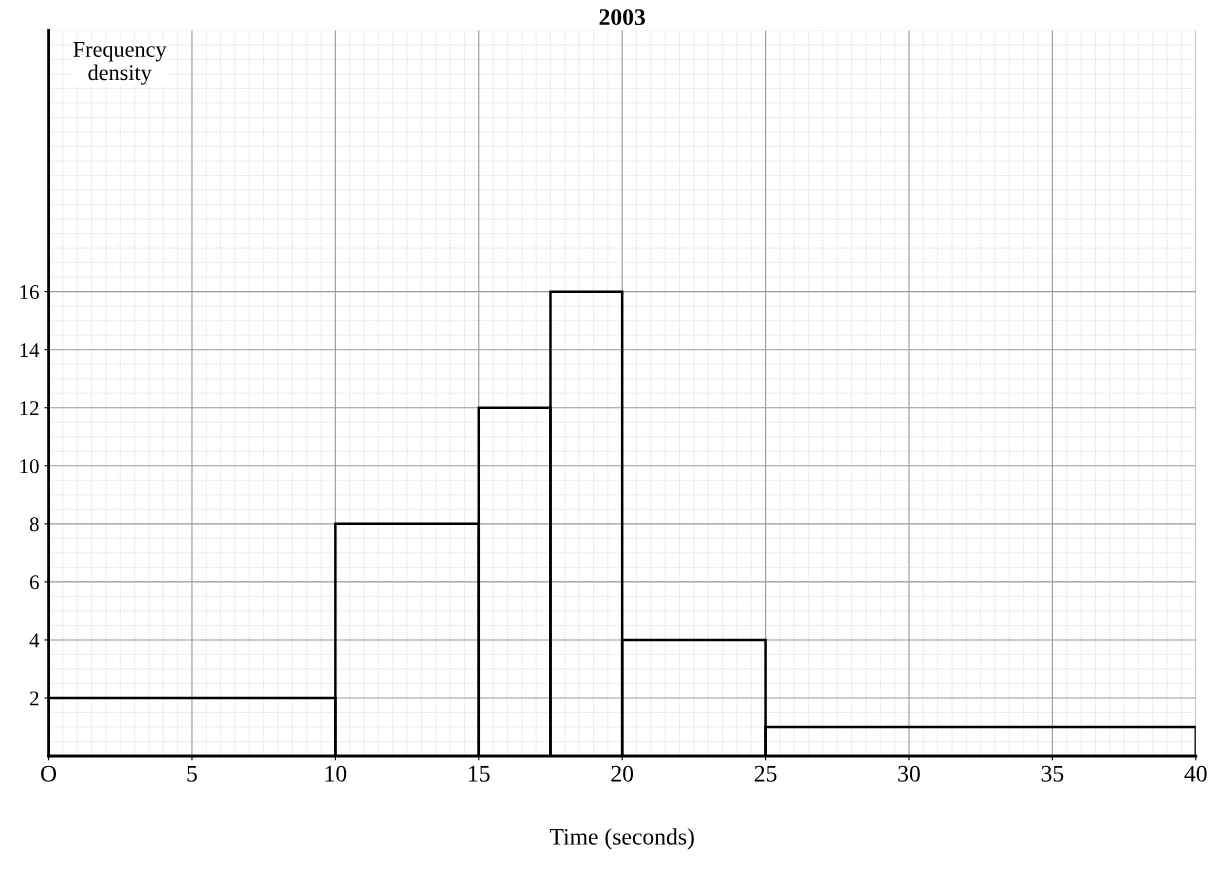 Image resolution: width=1214 pixels, height=869 pixels. What do you see at coordinates (30, 350) in the screenshot?
I see `y-tick-label: 14` at bounding box center [30, 350].